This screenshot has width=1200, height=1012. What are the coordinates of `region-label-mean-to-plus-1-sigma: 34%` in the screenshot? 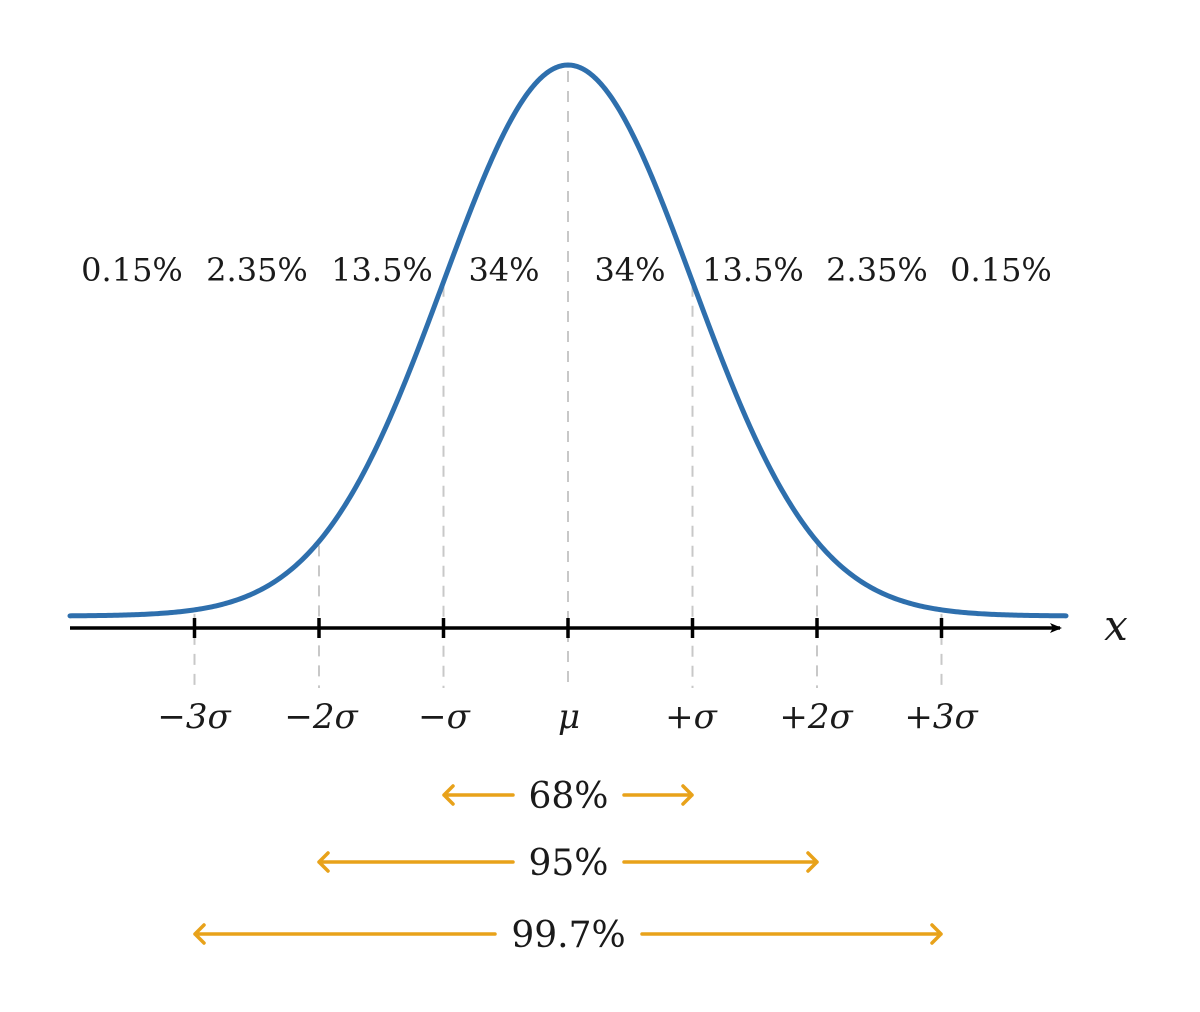 It's located at (629, 270).